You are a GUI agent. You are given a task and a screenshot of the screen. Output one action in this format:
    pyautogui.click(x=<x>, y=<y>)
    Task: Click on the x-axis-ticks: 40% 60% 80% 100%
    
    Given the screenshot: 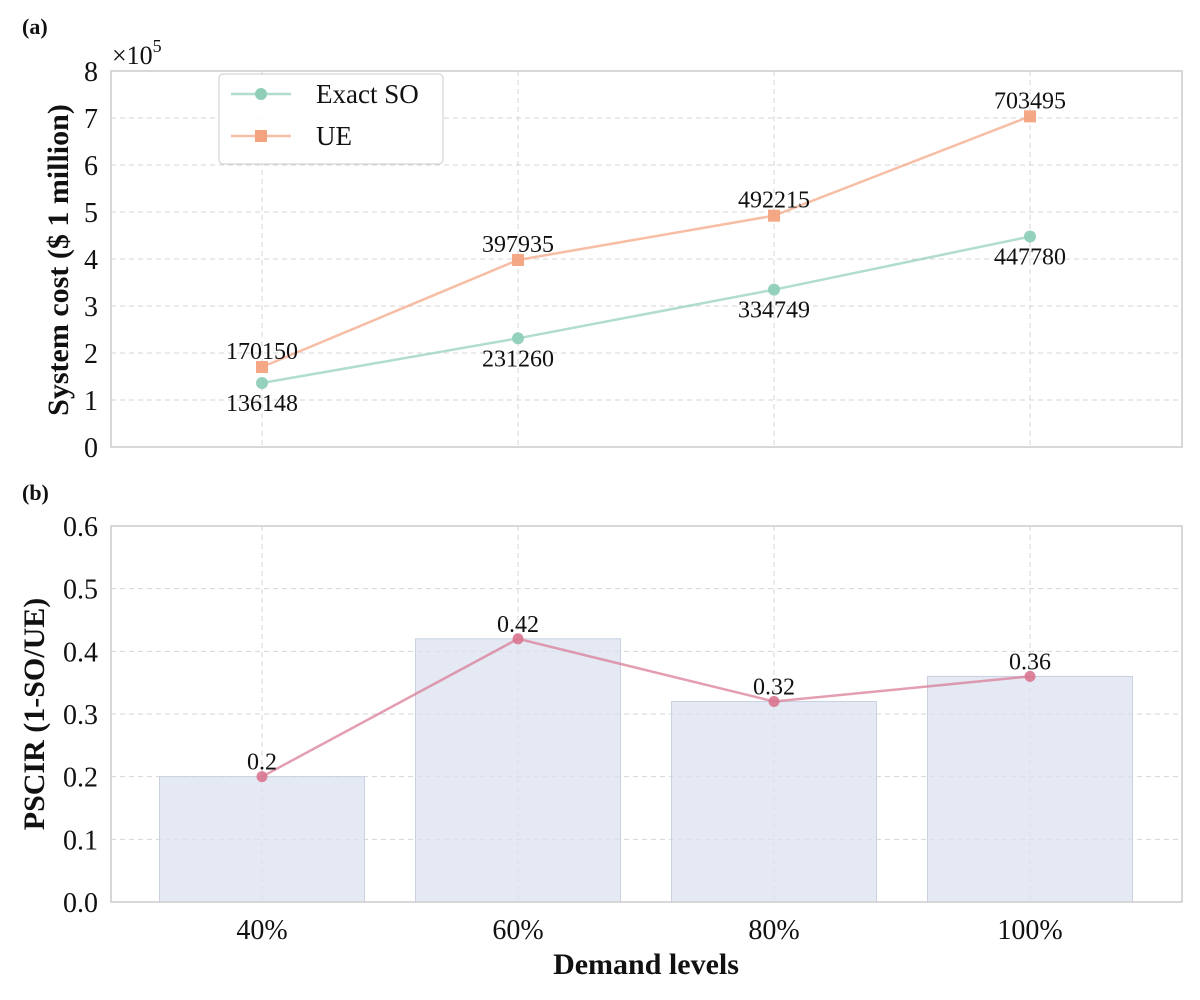 What is the action you would take?
    pyautogui.click(x=649, y=930)
    